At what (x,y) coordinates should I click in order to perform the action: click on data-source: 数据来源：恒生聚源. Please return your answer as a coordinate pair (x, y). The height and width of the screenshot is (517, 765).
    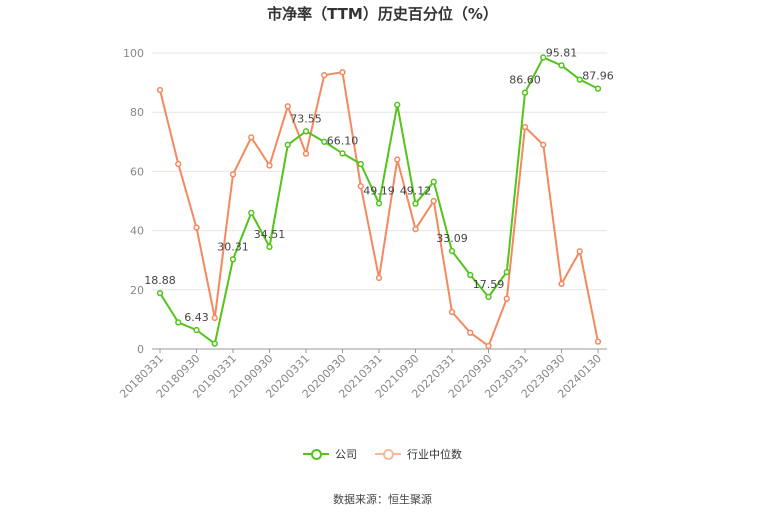
    Looking at the image, I should click on (382, 499).